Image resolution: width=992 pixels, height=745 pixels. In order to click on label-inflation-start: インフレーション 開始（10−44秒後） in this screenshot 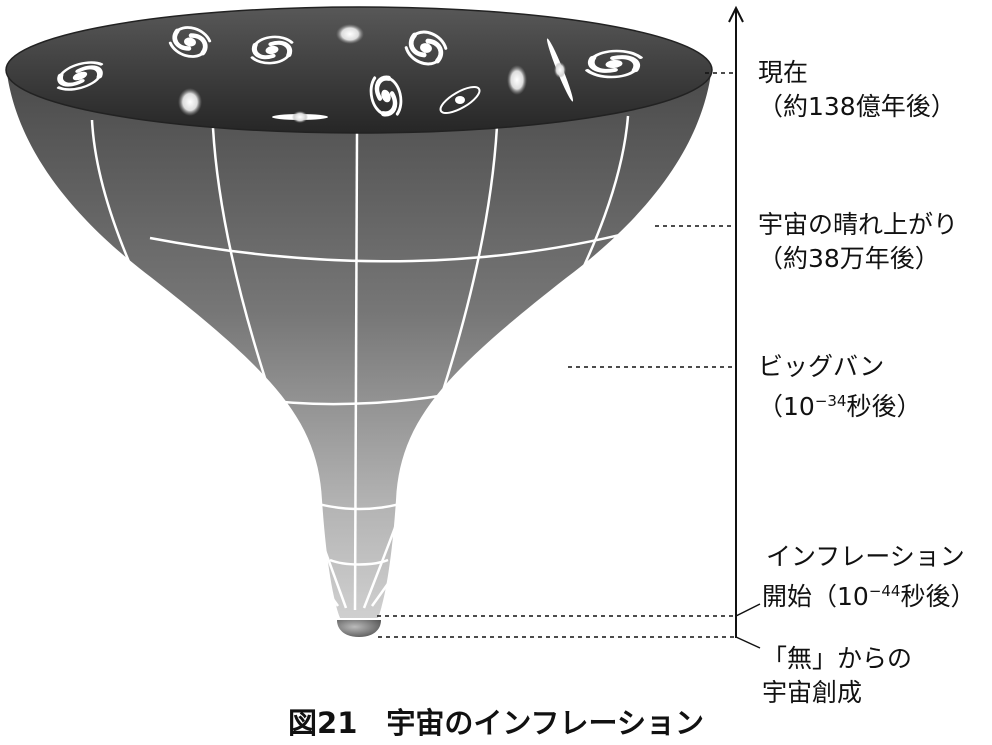, I will do `click(868, 577)`.